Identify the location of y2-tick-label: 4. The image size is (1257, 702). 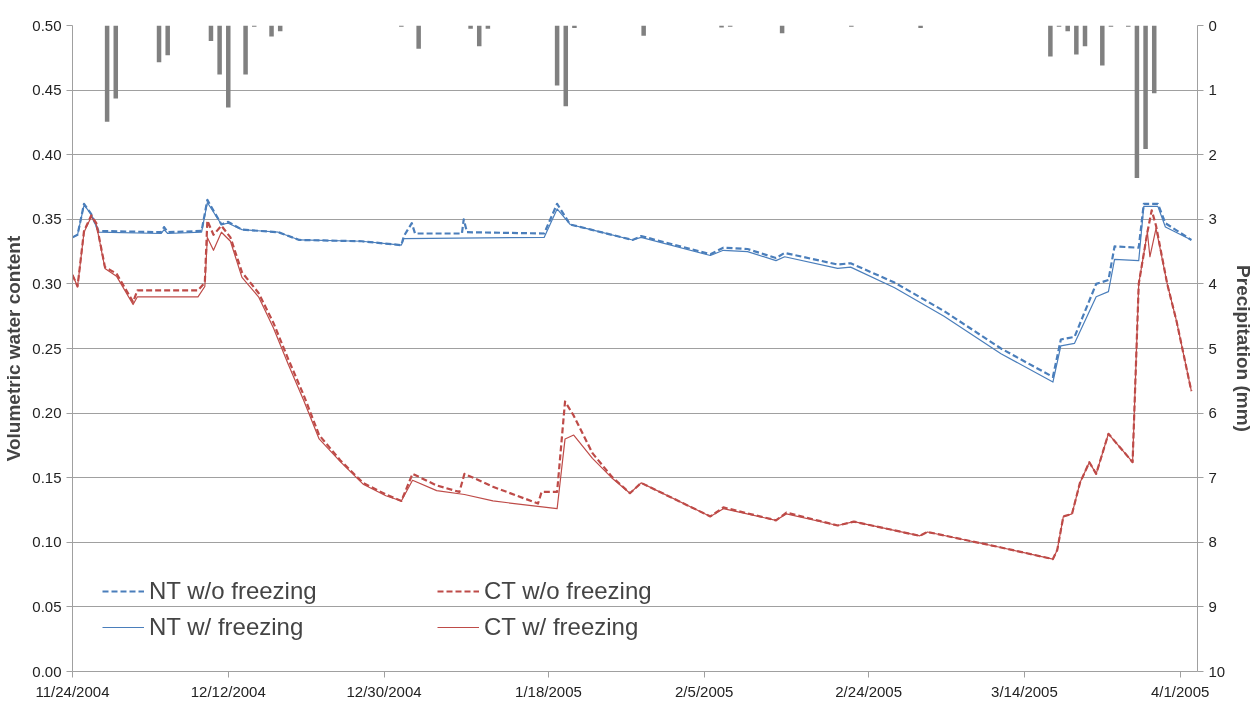
(1212, 283).